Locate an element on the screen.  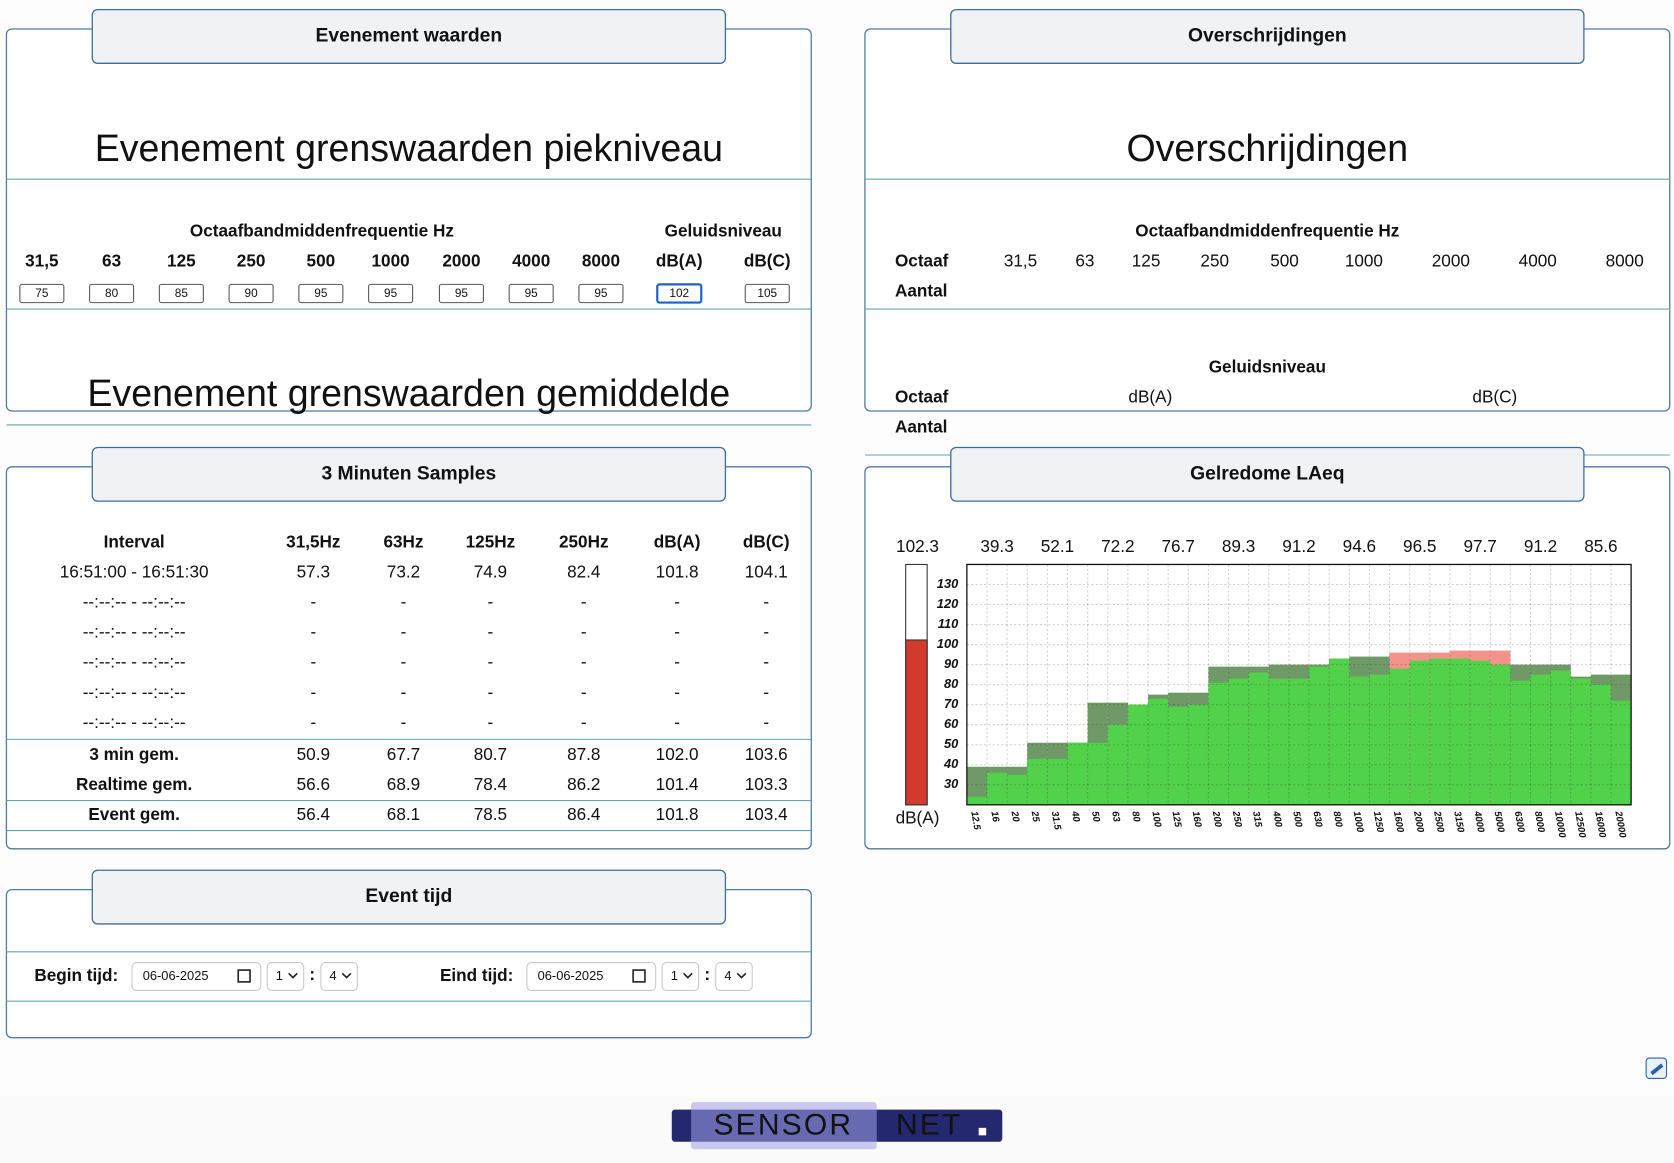
y-tick-label: 30 is located at coordinates (951, 783).